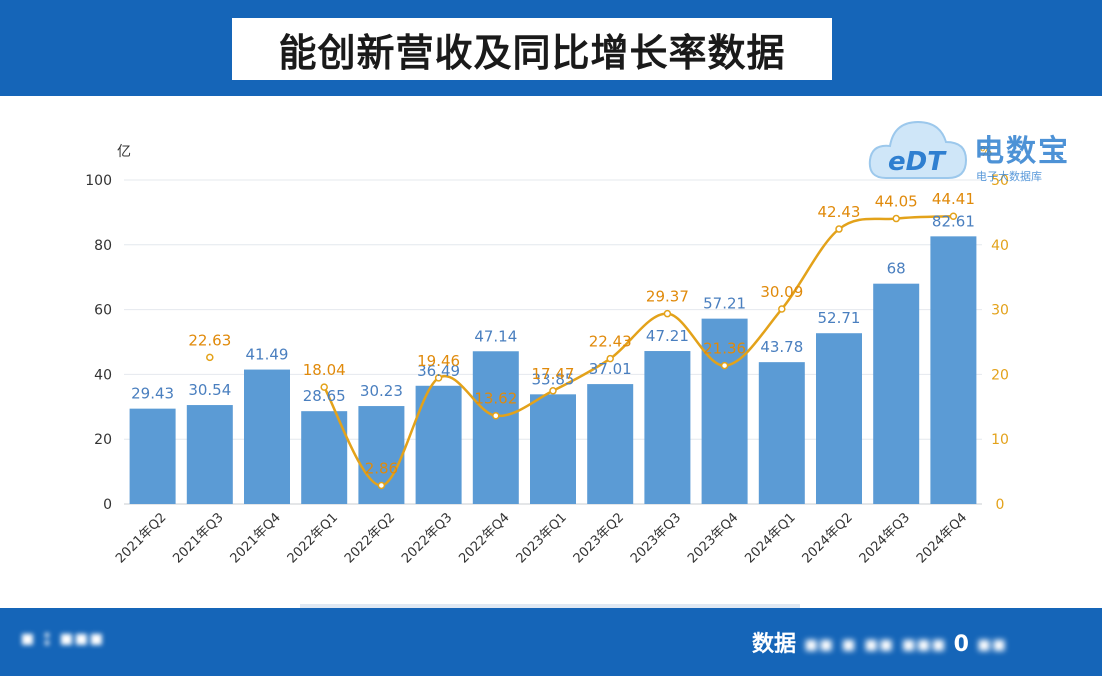 The image size is (1102, 676). What do you see at coordinates (103, 246) in the screenshot?
I see `y-left-tick-label: 80` at bounding box center [103, 246].